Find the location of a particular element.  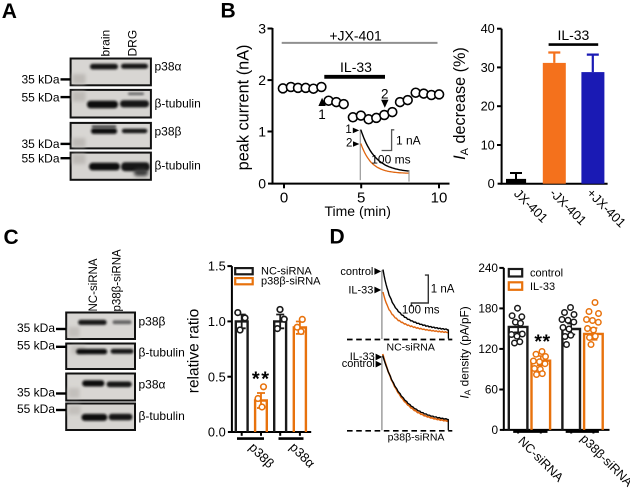

svg-text: 120 is located at coordinates (488, 349).